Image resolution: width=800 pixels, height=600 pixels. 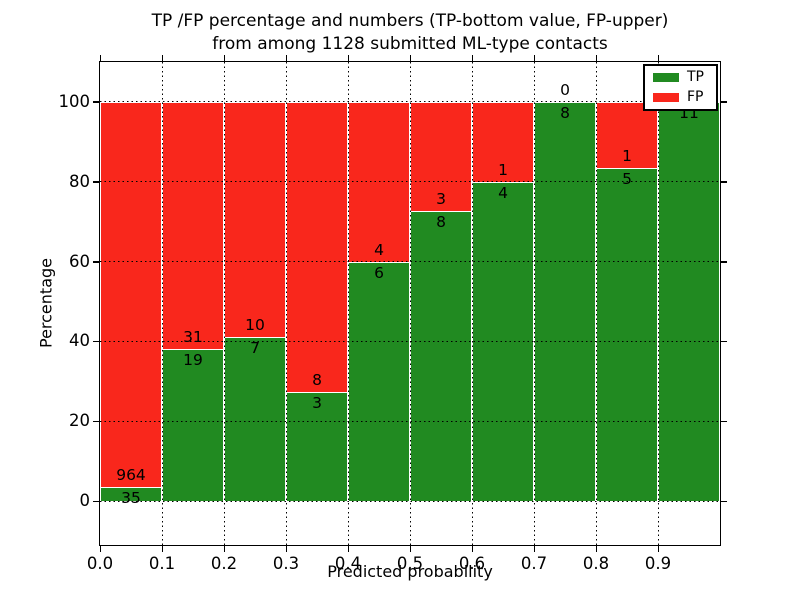 What do you see at coordinates (441, 198) in the screenshot?
I see `fp-count-0.5-0.6: 3` at bounding box center [441, 198].